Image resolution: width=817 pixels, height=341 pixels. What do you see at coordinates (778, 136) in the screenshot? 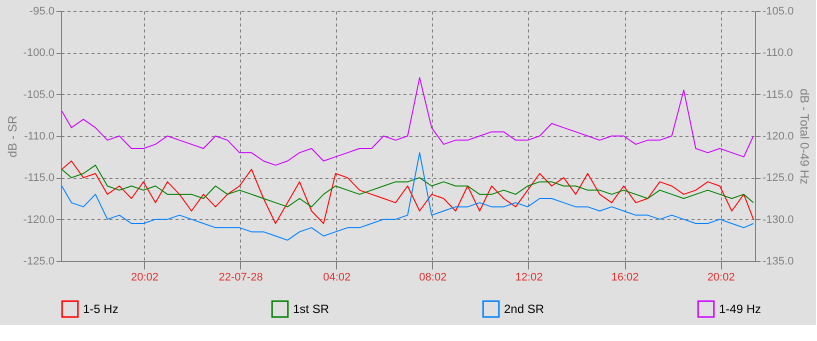
I see `y2-tick-label: -120.0` at bounding box center [778, 136].